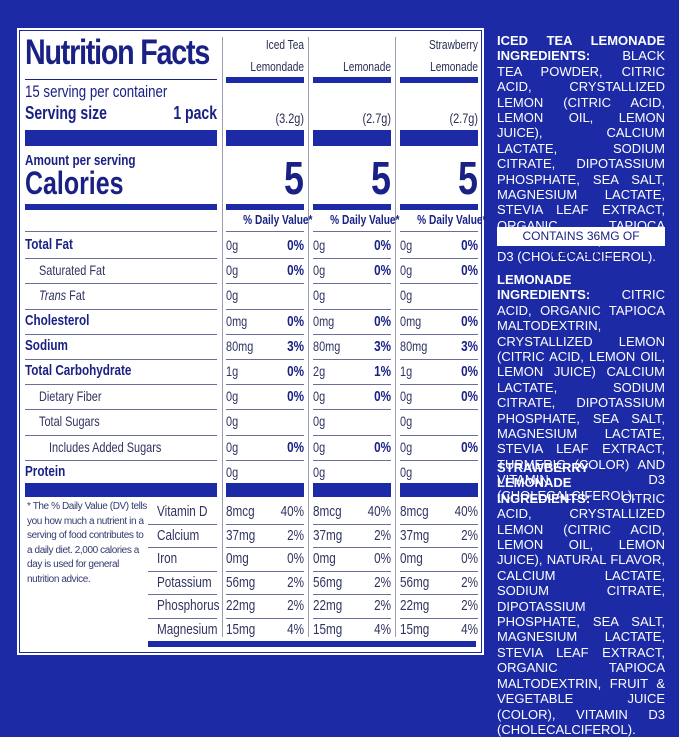 Image resolution: width=679 pixels, height=737 pixels. Describe the element at coordinates (289, 118) in the screenshot. I see `serving-weight: (3.2g)` at that location.